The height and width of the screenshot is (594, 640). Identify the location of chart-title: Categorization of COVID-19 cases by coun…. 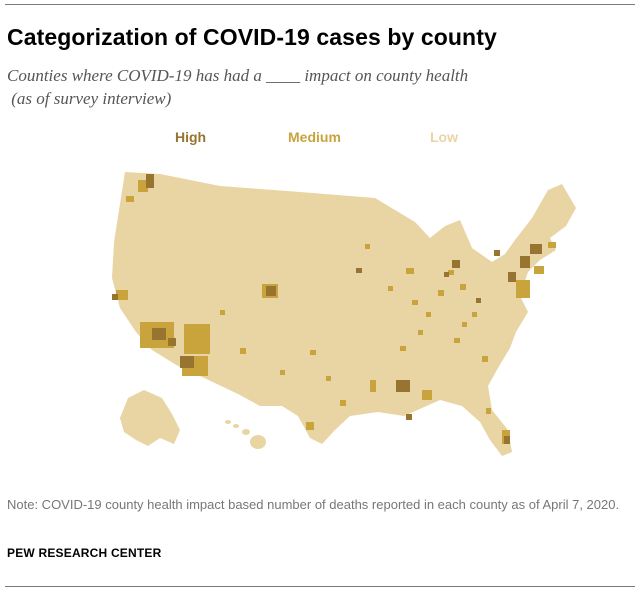
(252, 37).